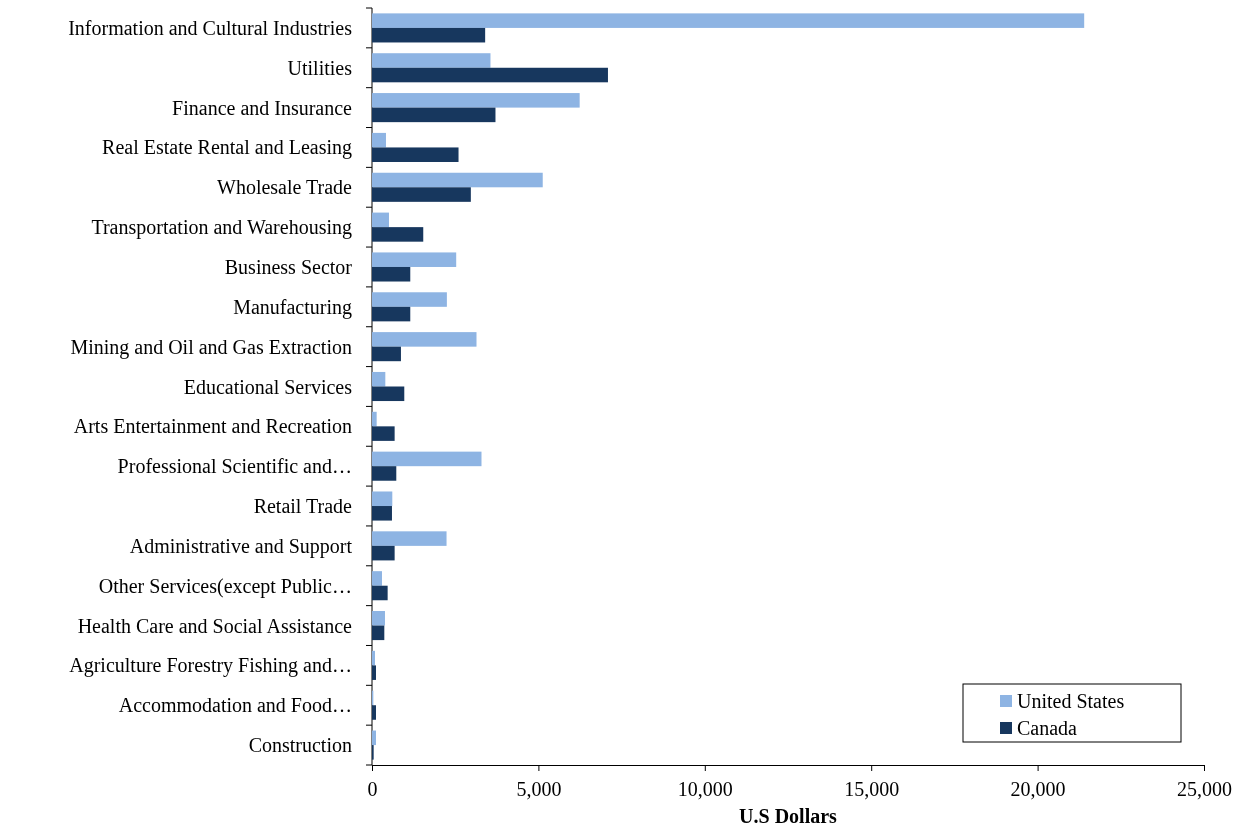  What do you see at coordinates (262, 107) in the screenshot?
I see `y-tick-label: Finance and Insurance` at bounding box center [262, 107].